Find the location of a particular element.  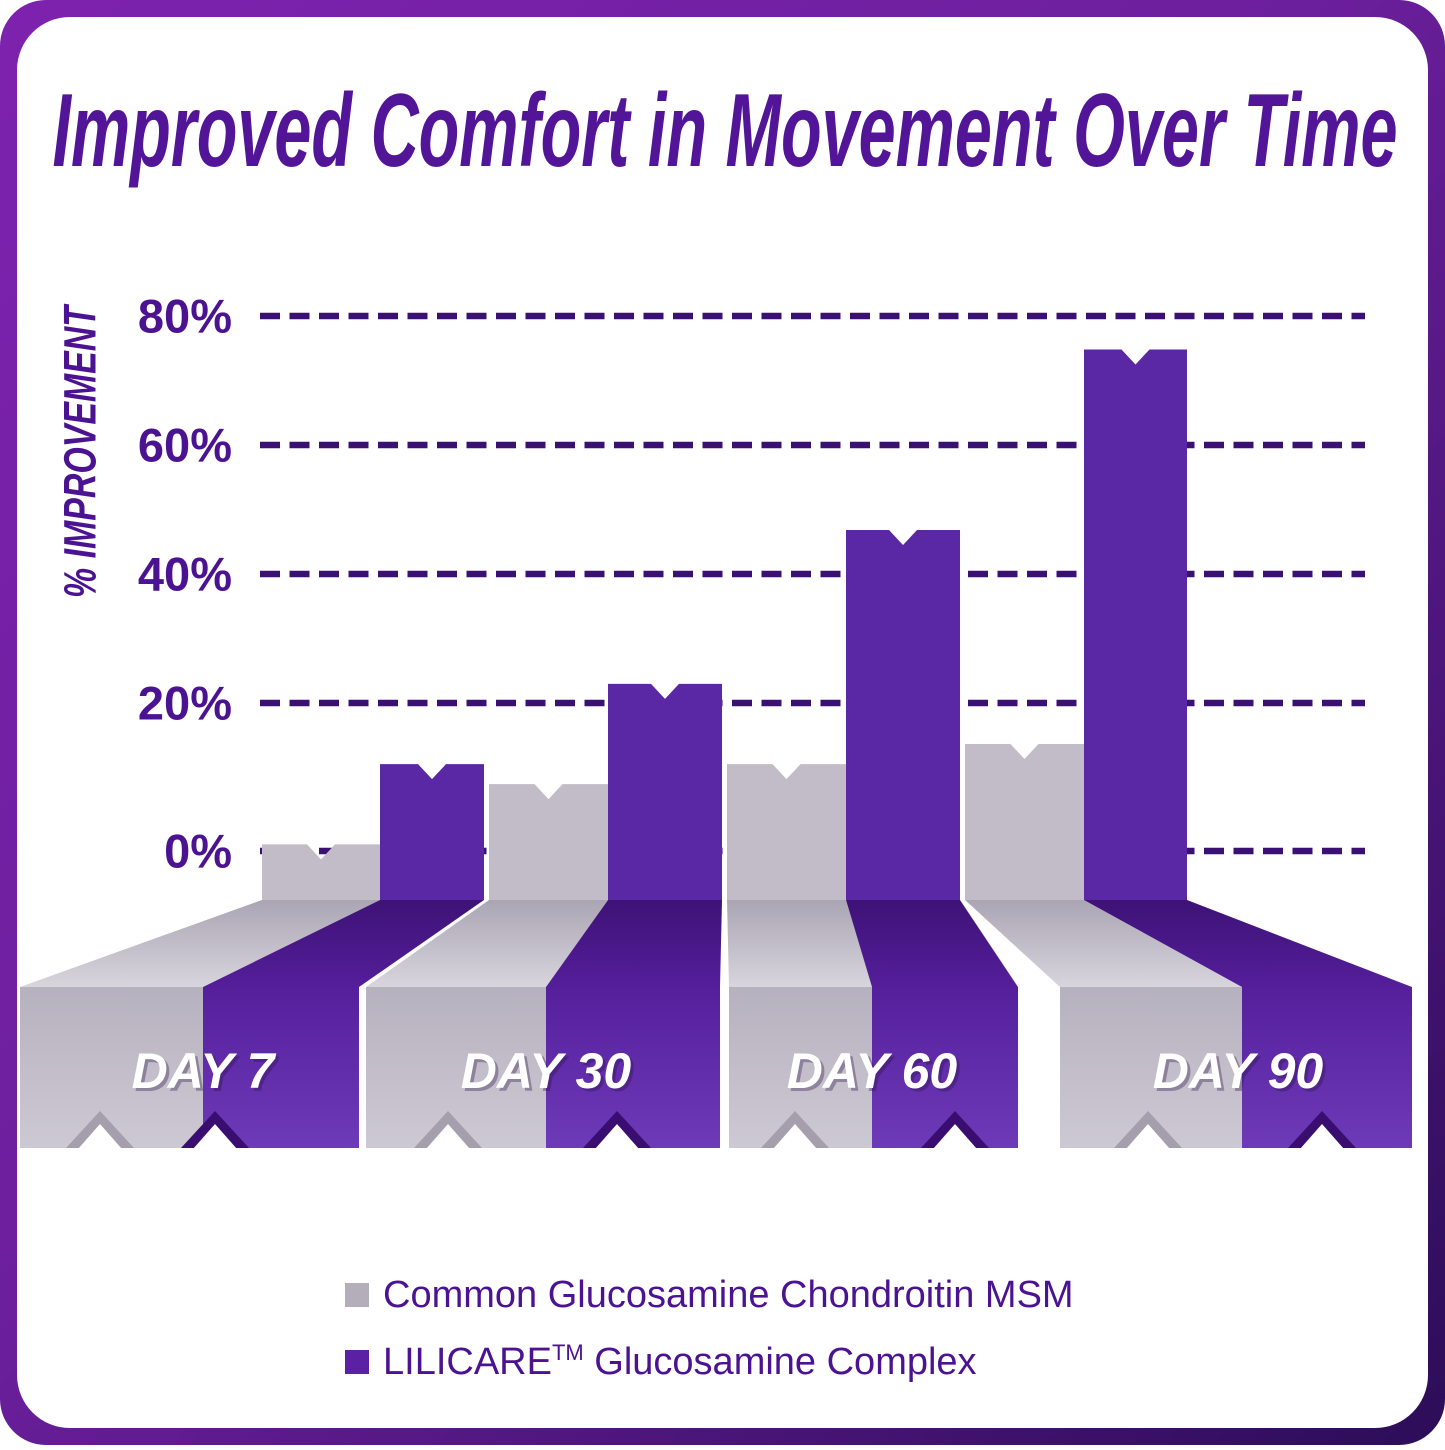

day-label-shadow-day-90: DAY 90 is located at coordinates (1241, 1074).